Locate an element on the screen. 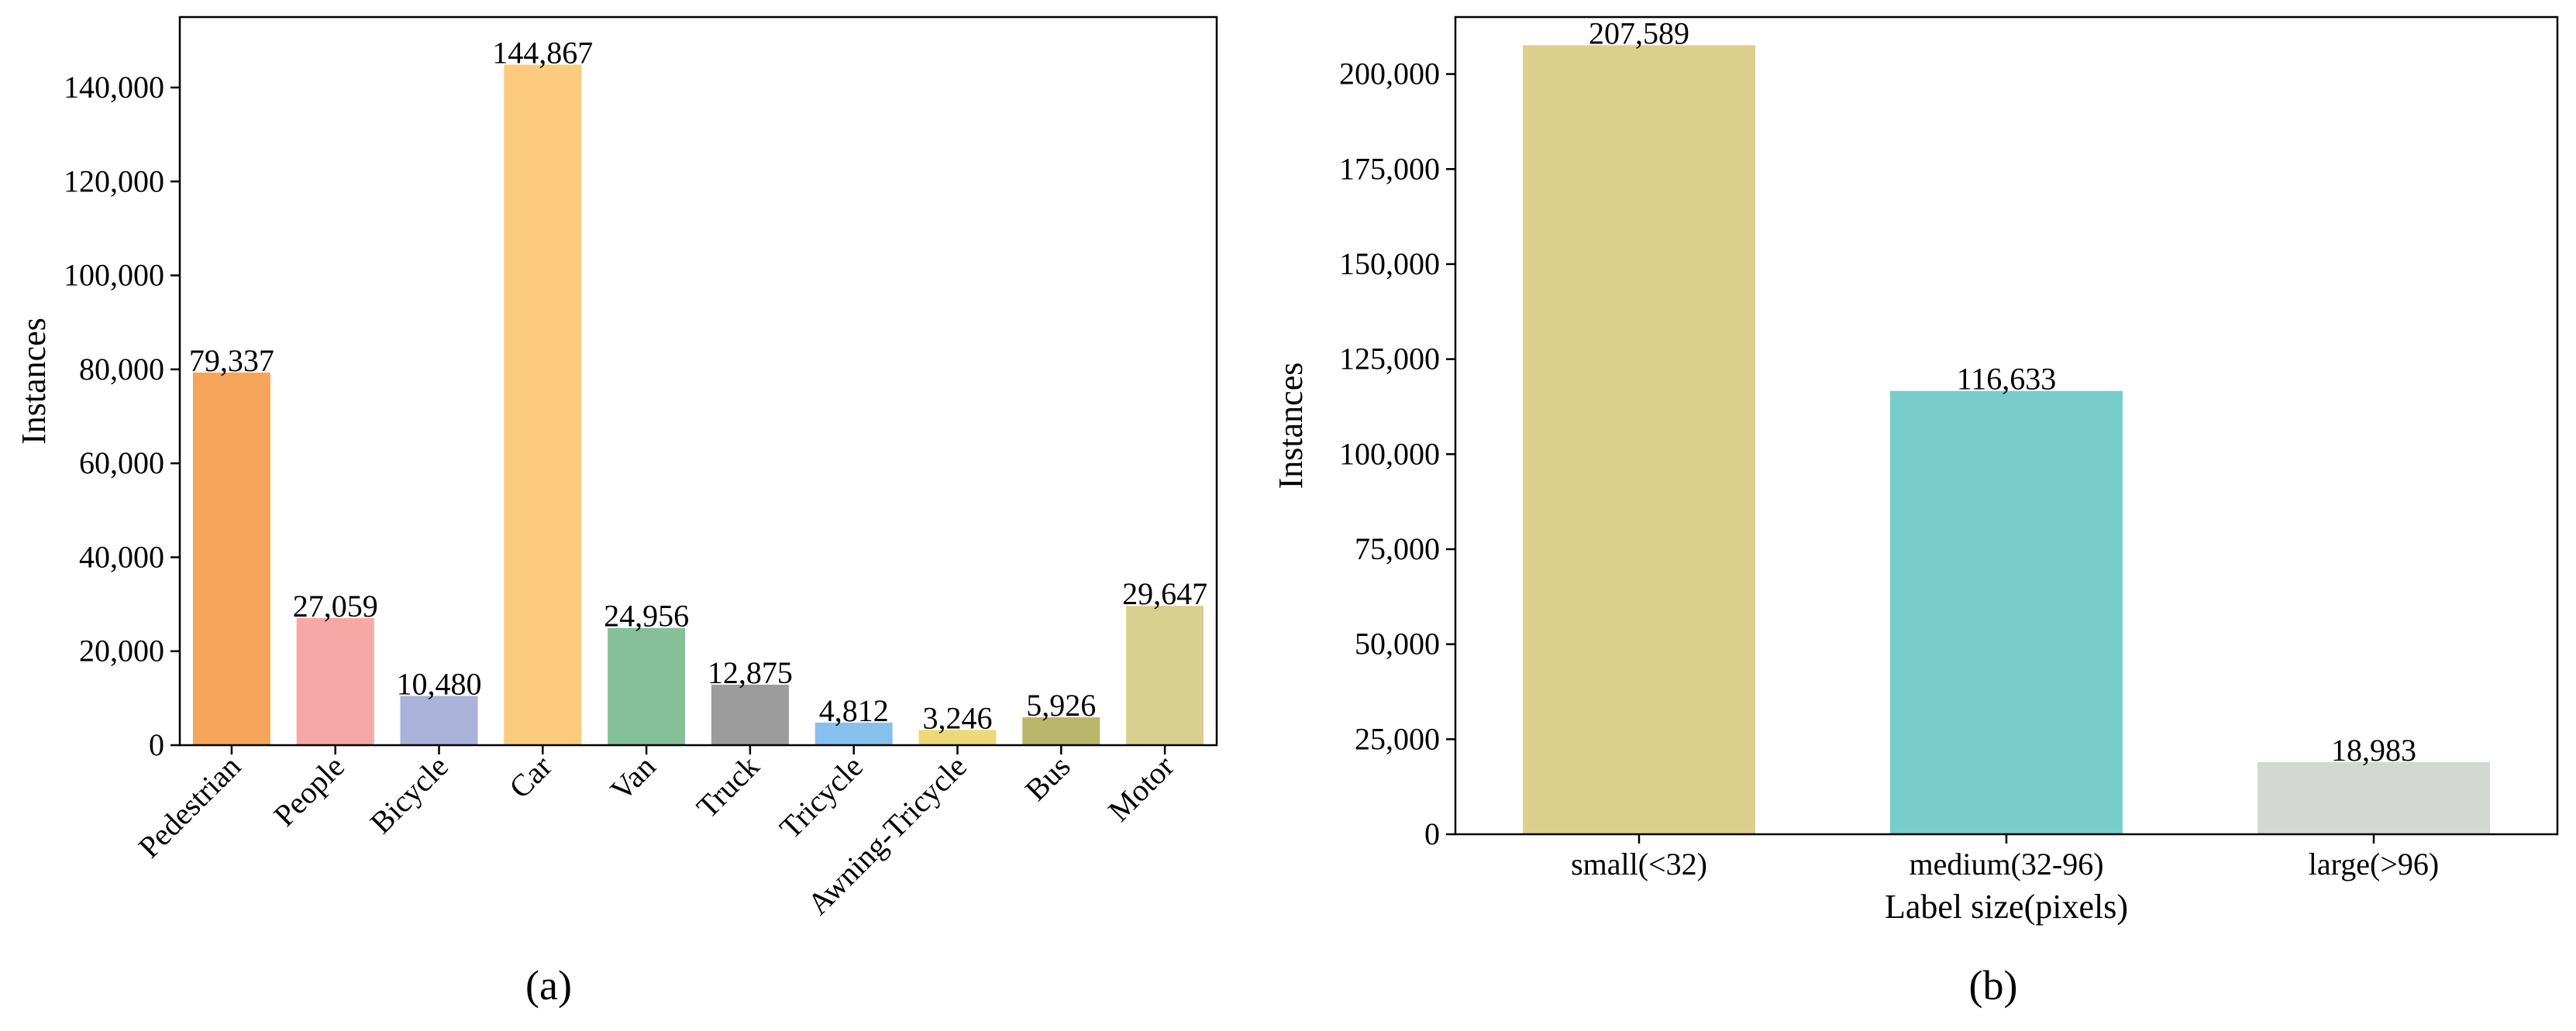 The height and width of the screenshot is (1031, 2576). chart-a-x-tick-label: People is located at coordinates (309, 791).